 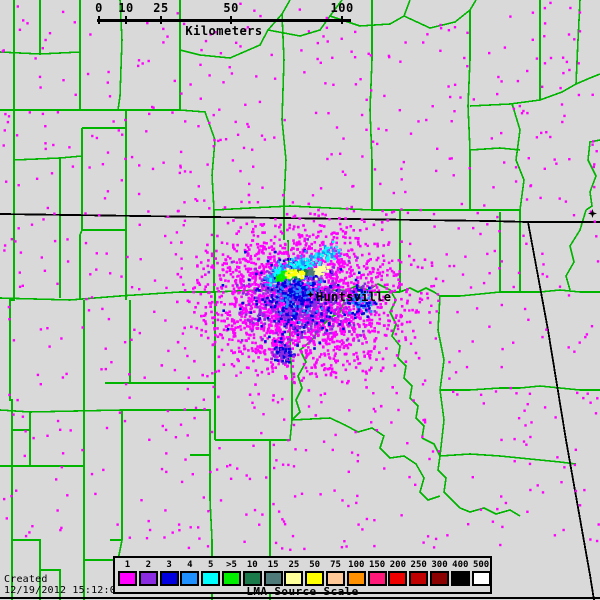 What do you see at coordinates (460, 565) in the screenshot?
I see `legend-label-400: 400` at bounding box center [460, 565].